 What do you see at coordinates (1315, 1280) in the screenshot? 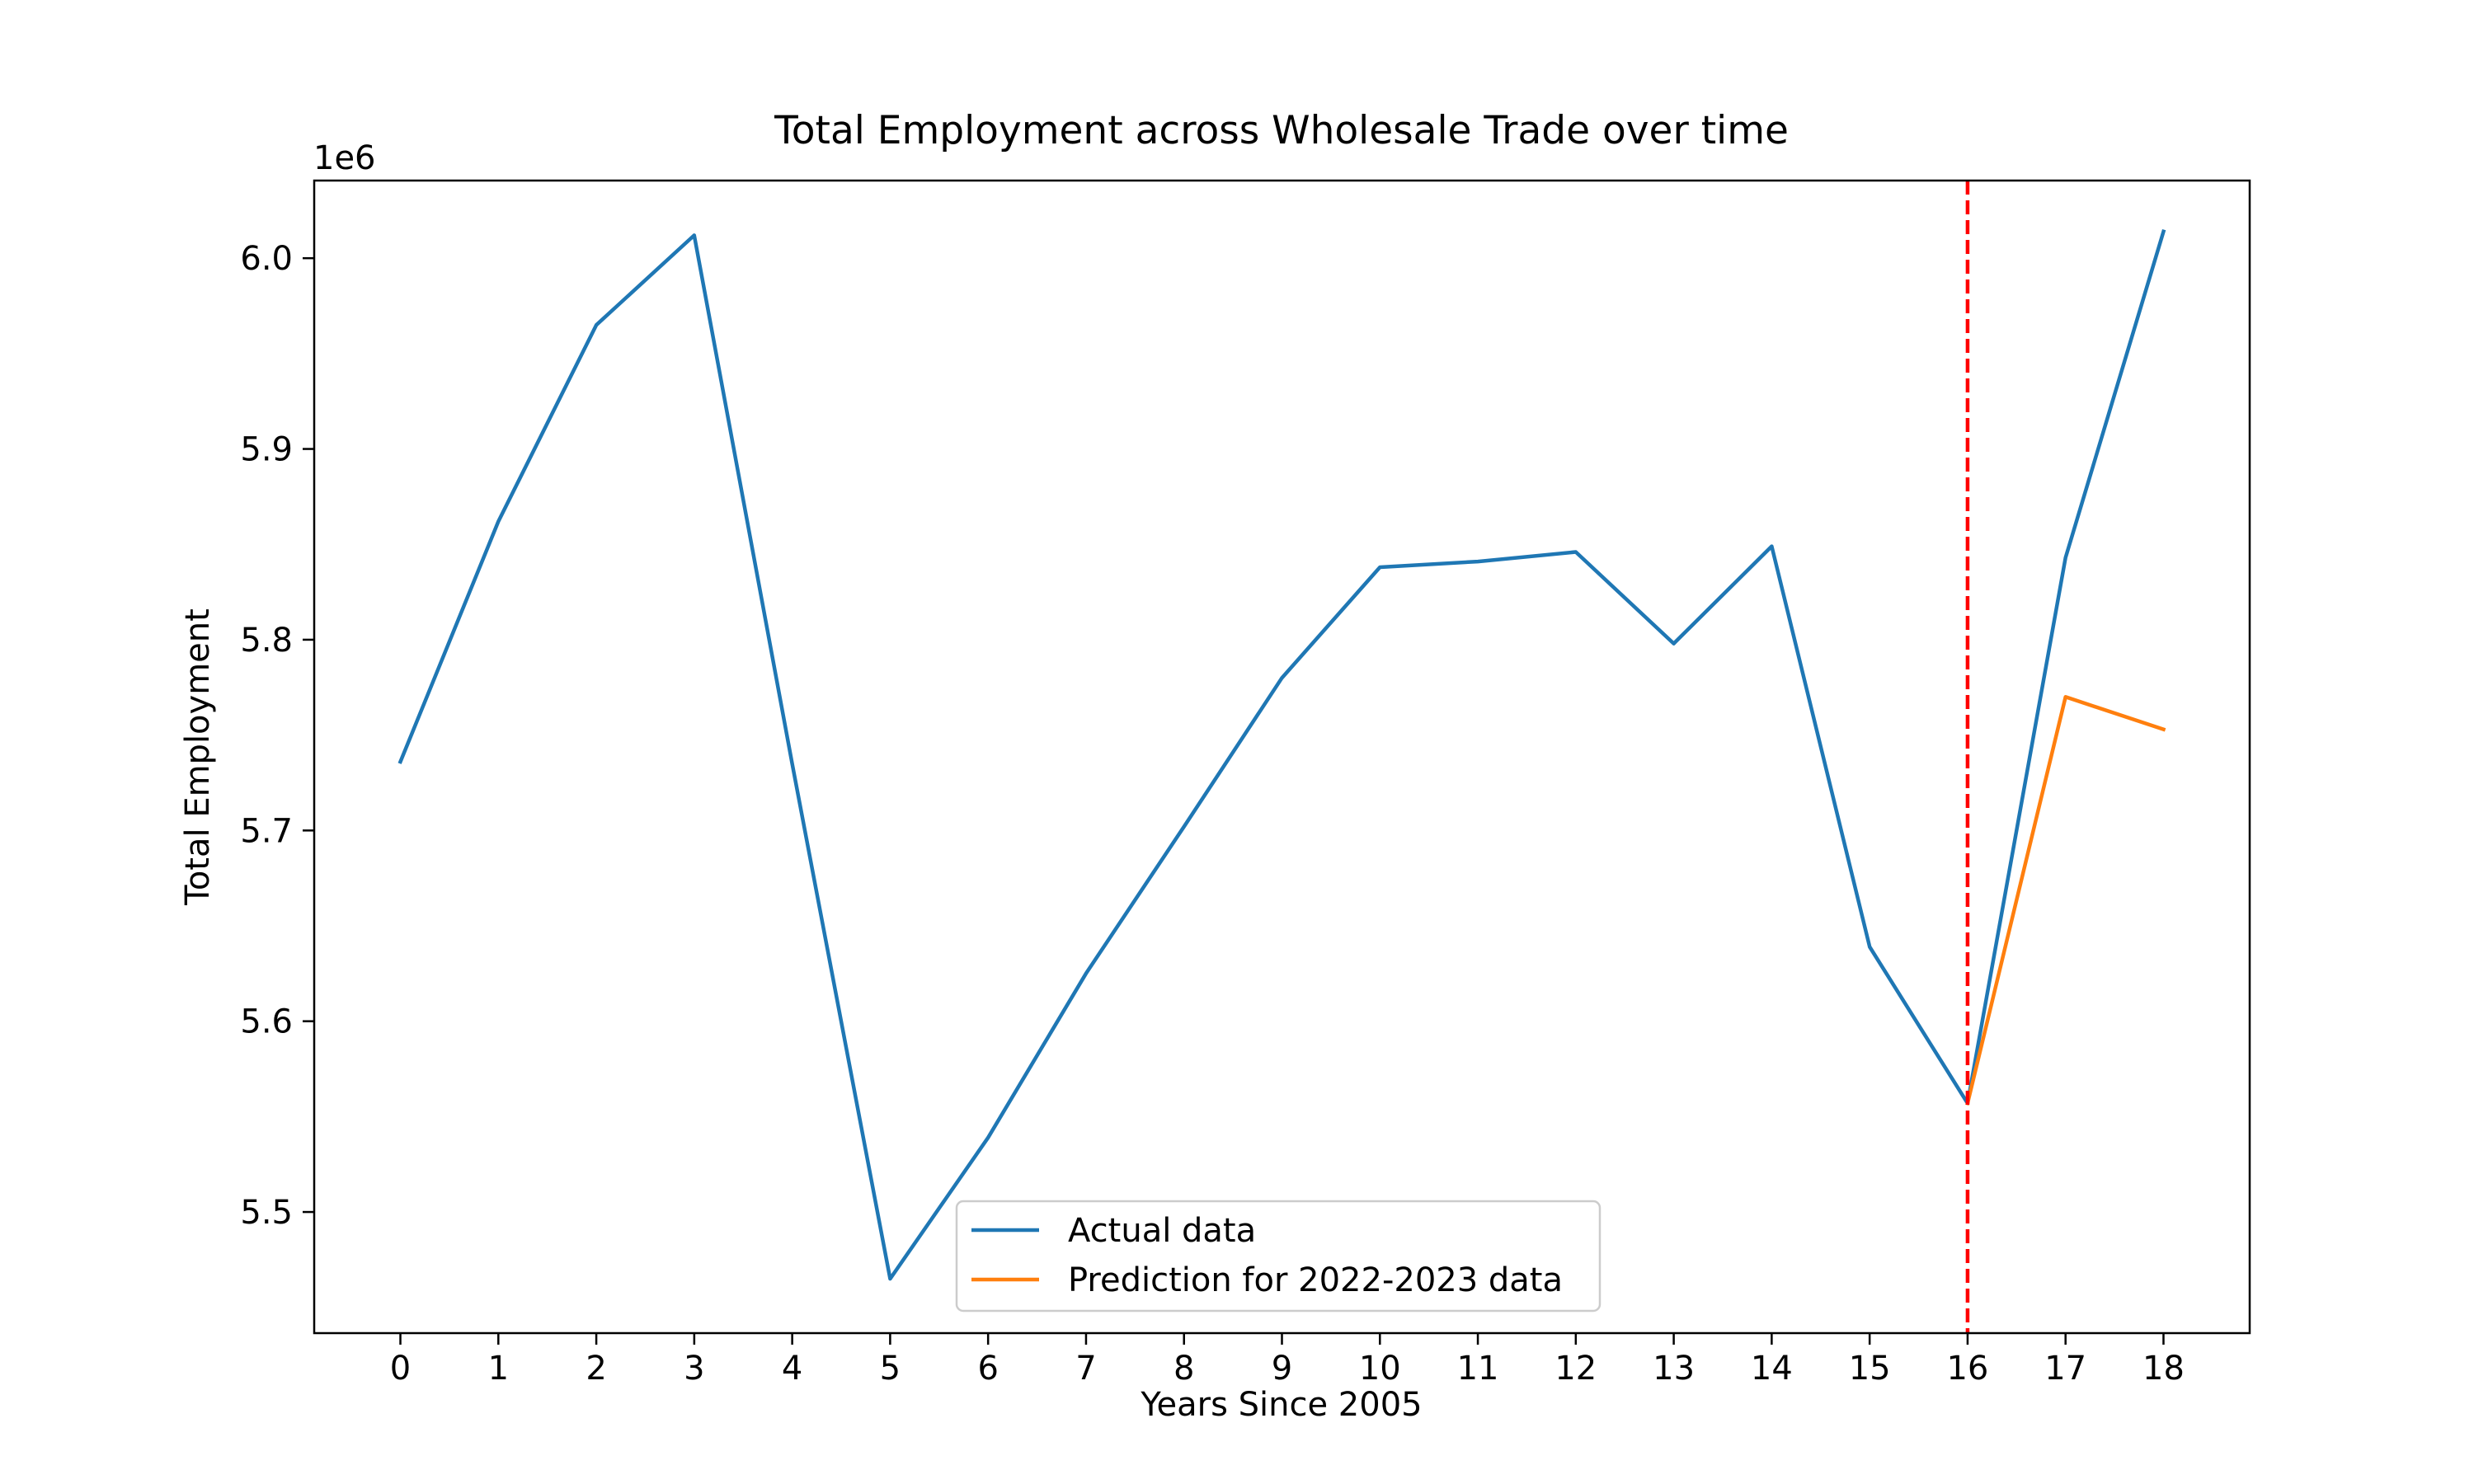
I see `legend-label: Prediction for 2022-2023 data` at bounding box center [1315, 1280].